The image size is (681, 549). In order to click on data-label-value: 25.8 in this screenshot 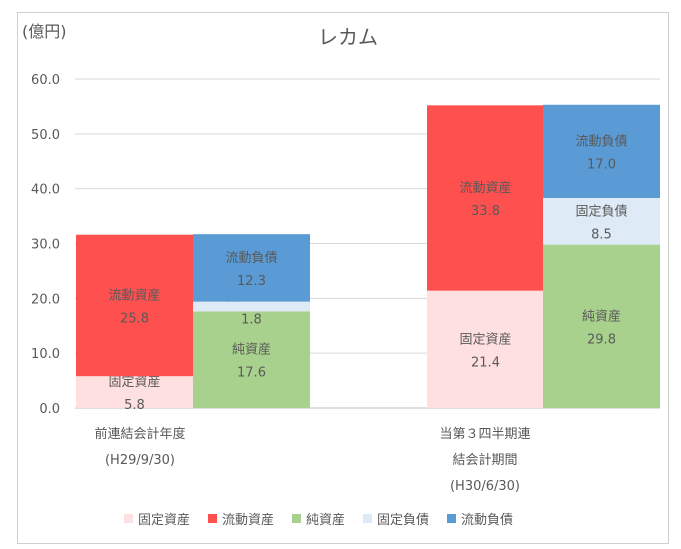, I will do `click(134, 318)`.